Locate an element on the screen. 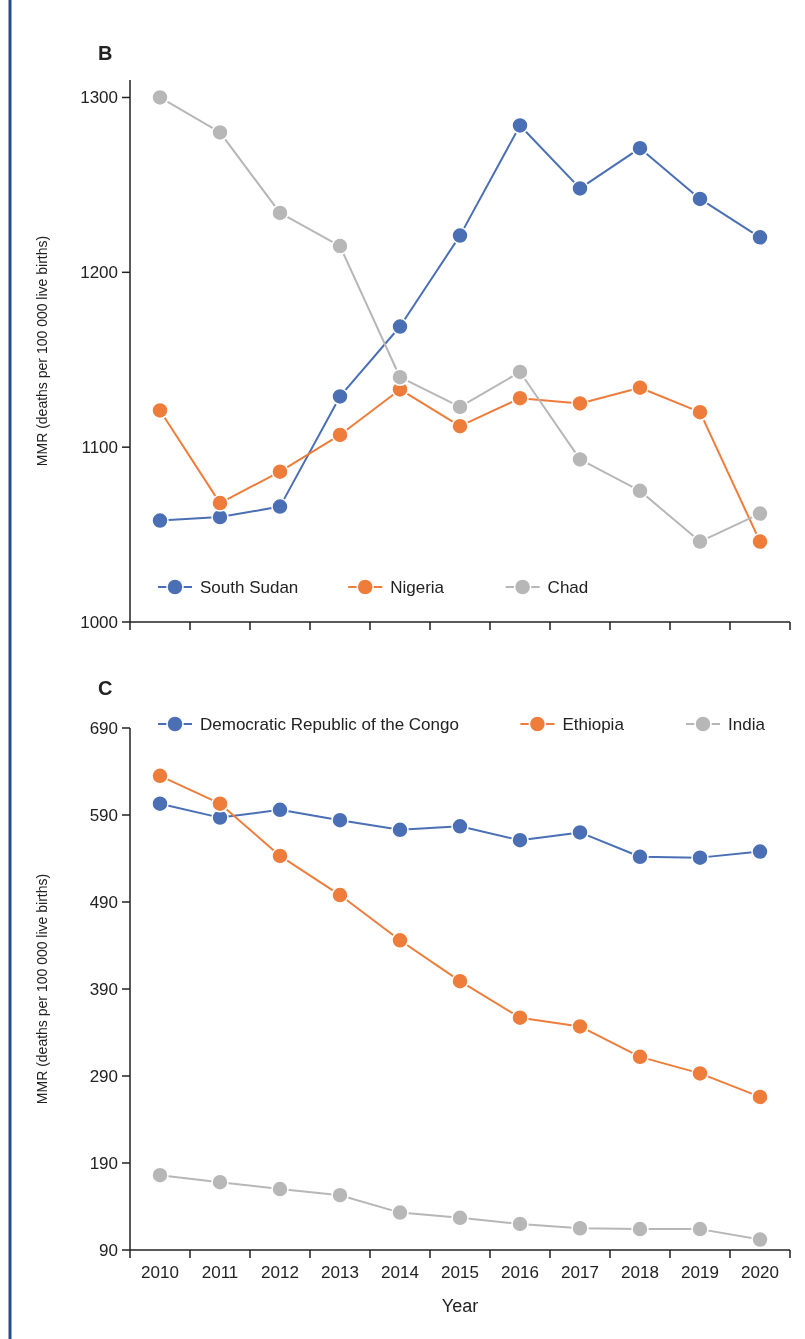 This screenshot has width=805, height=1339. chart-title: C is located at coordinates (105, 688).